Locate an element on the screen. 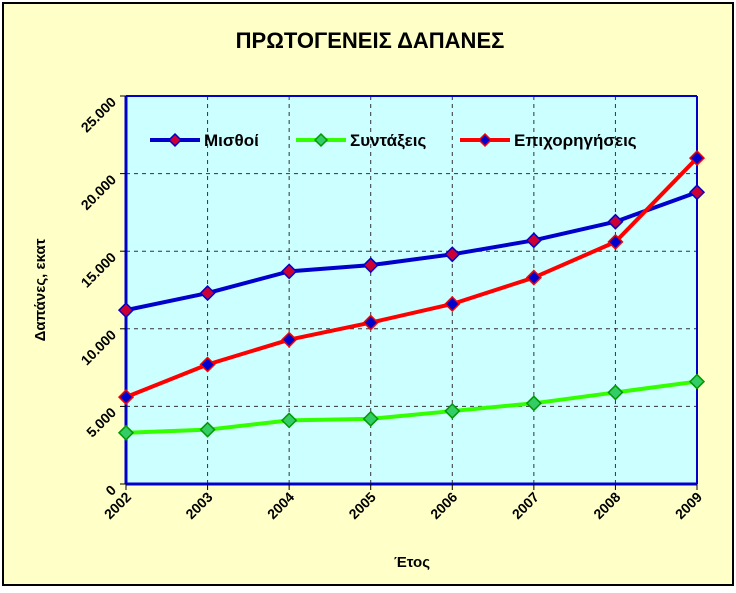 Image resolution: width=736 pixels, height=593 pixels. legend-label-0: Μισθοί is located at coordinates (231, 140).